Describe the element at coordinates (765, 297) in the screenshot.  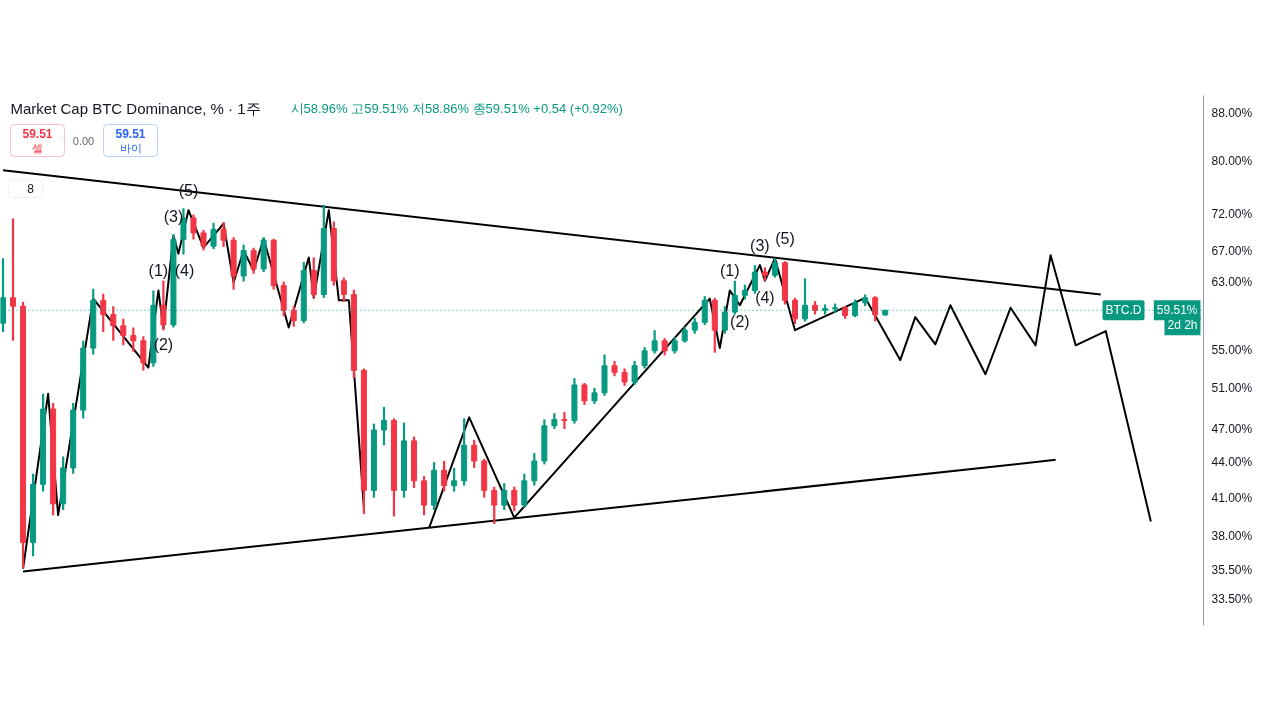
I see `annotation: (4)` at that location.